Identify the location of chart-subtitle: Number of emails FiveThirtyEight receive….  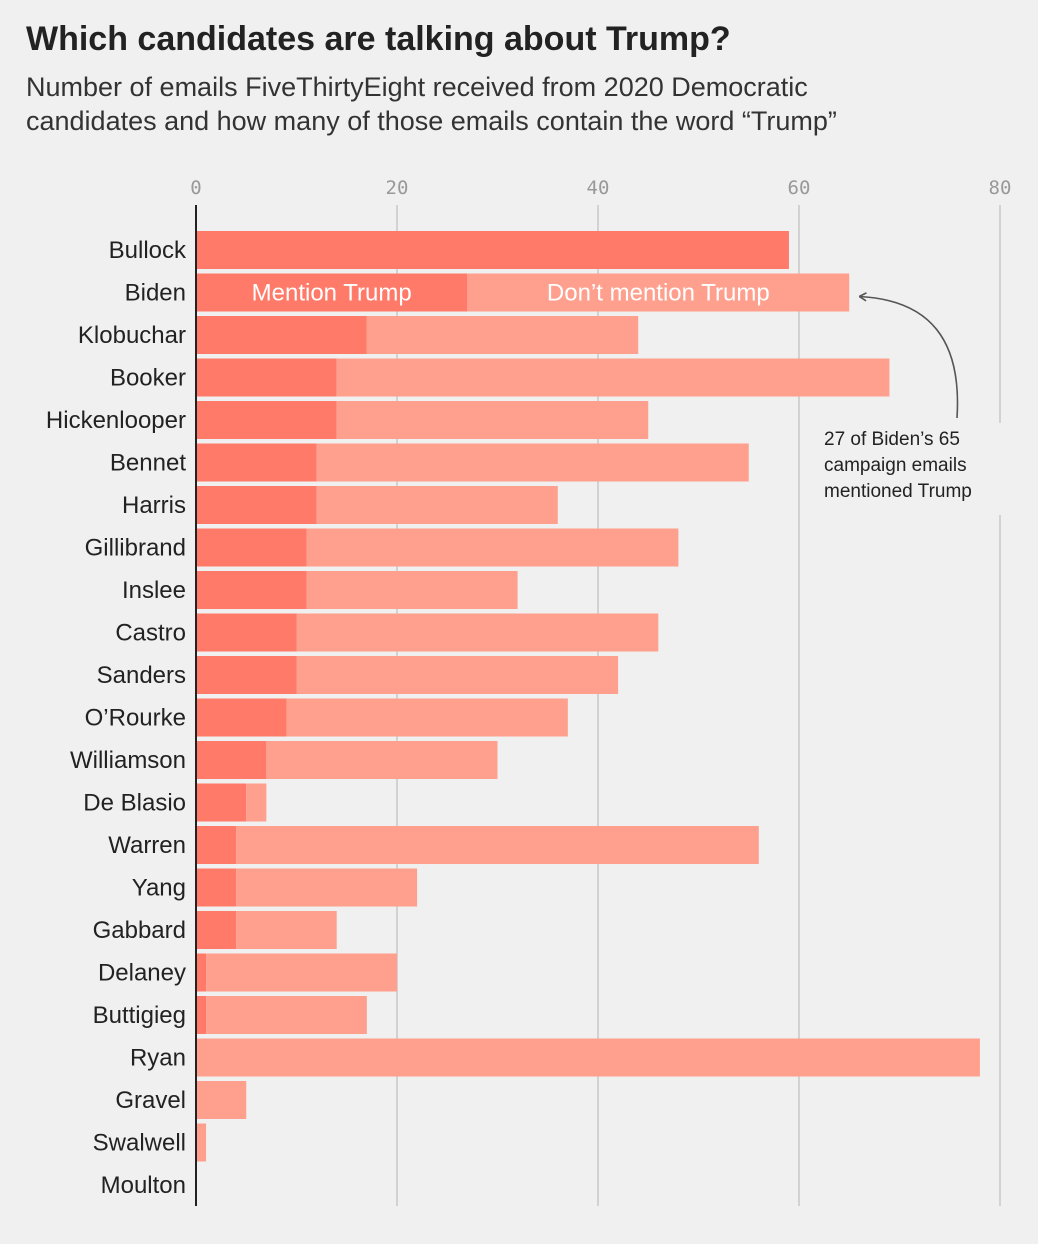
(431, 104).